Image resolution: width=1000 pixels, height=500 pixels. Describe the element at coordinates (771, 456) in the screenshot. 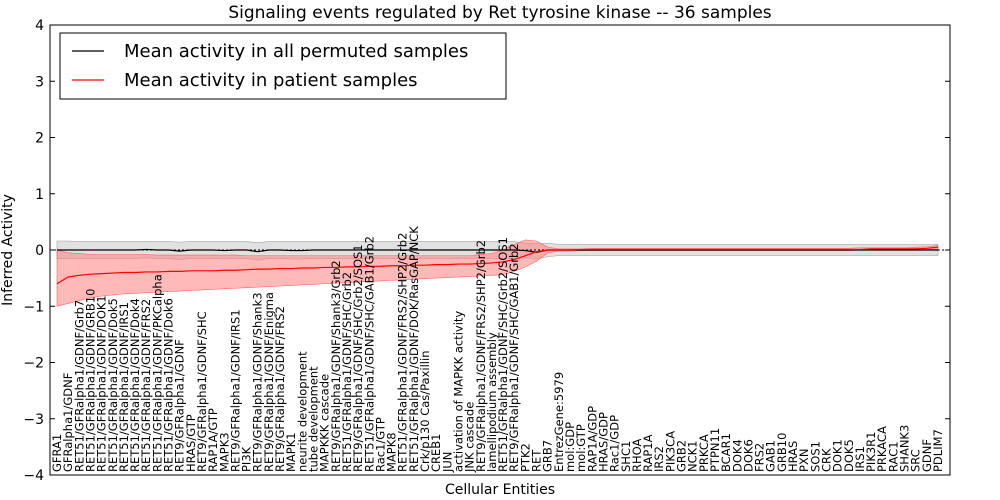

I see `x-category-label: GAB1` at that location.